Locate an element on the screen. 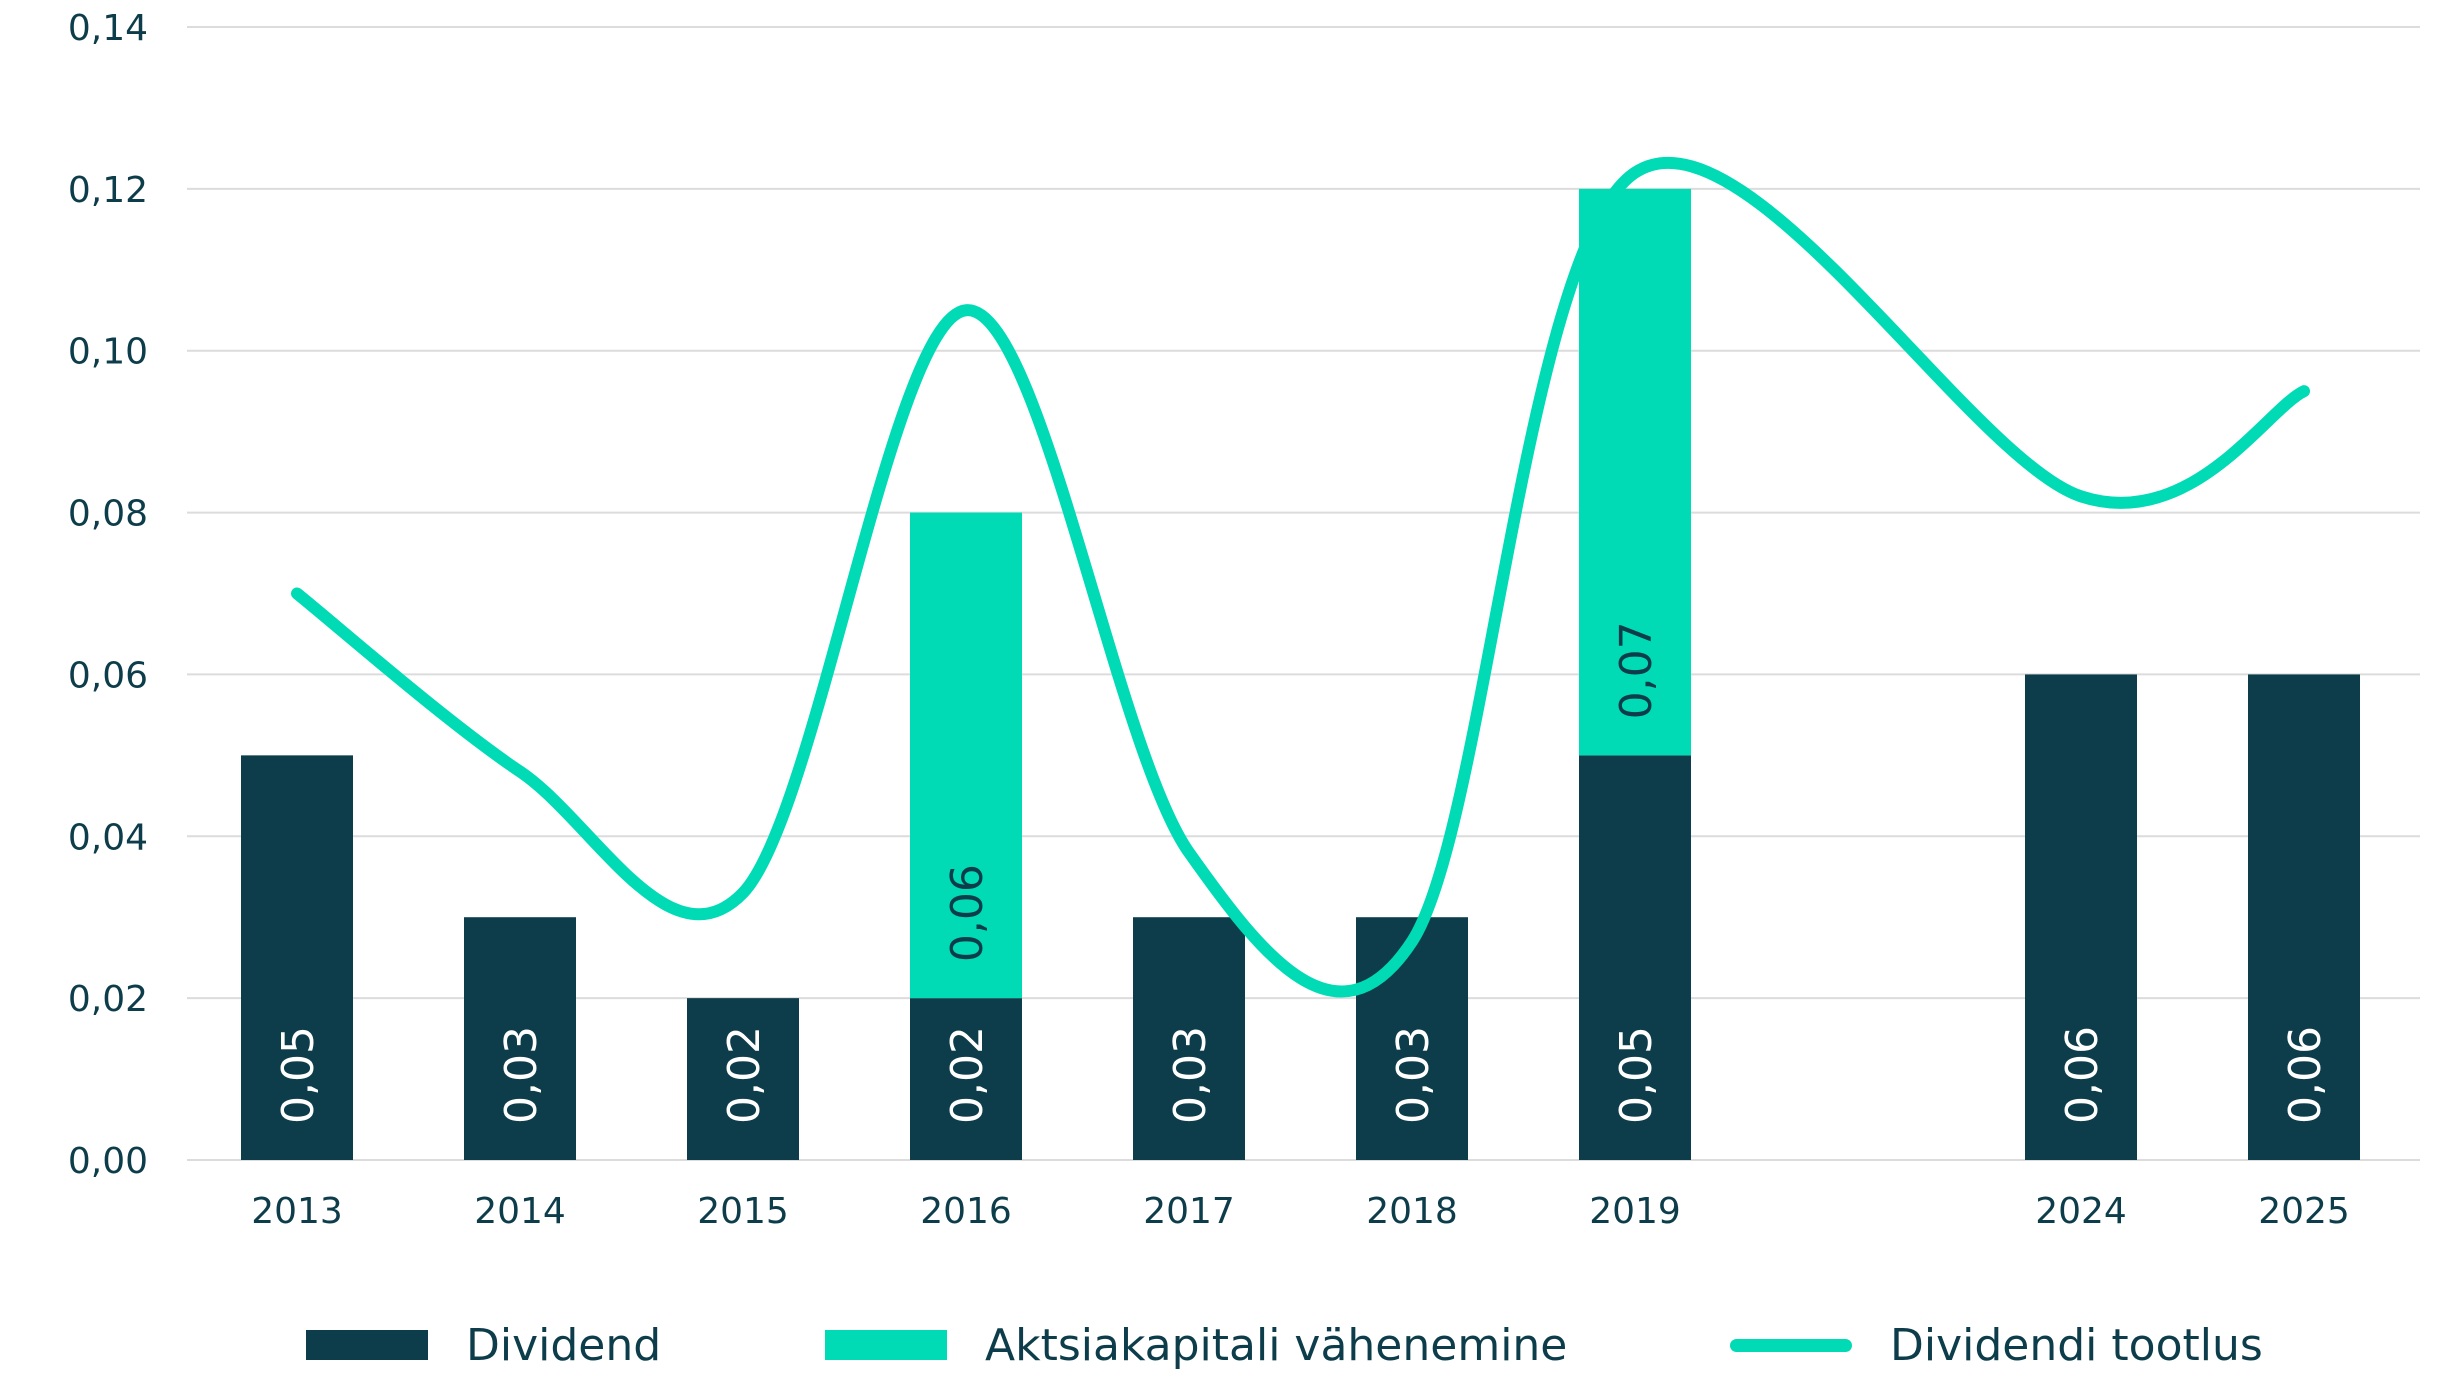  legend-label-dividend: Dividend is located at coordinates (564, 1345).